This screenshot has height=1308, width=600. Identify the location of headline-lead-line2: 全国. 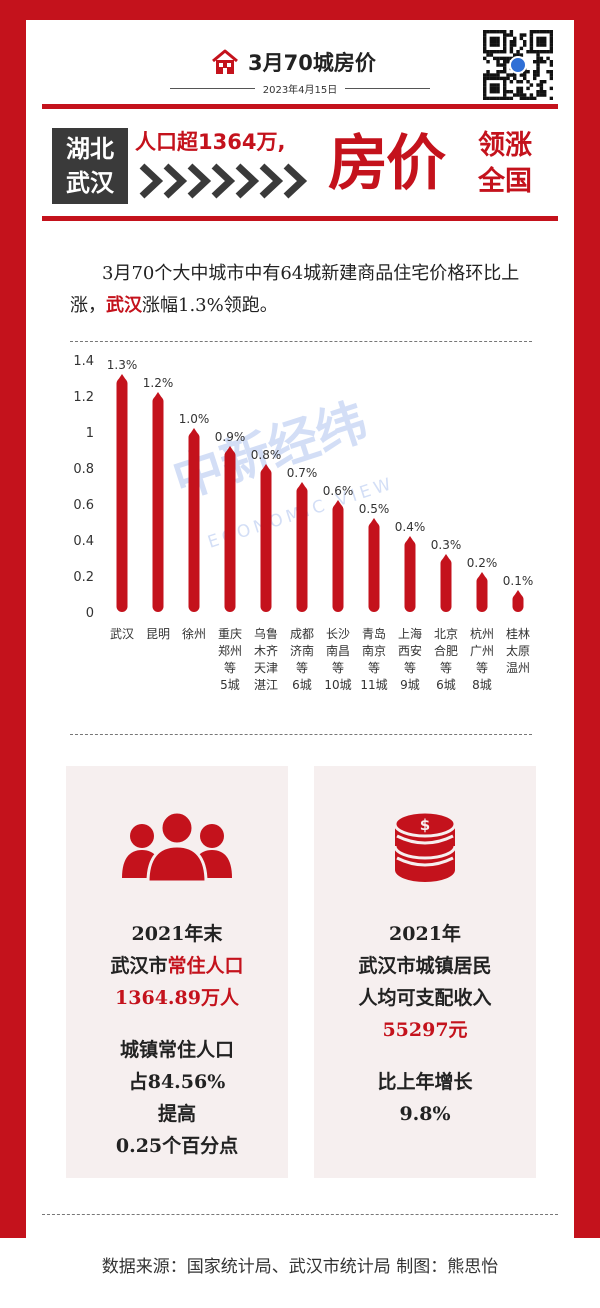
(505, 181).